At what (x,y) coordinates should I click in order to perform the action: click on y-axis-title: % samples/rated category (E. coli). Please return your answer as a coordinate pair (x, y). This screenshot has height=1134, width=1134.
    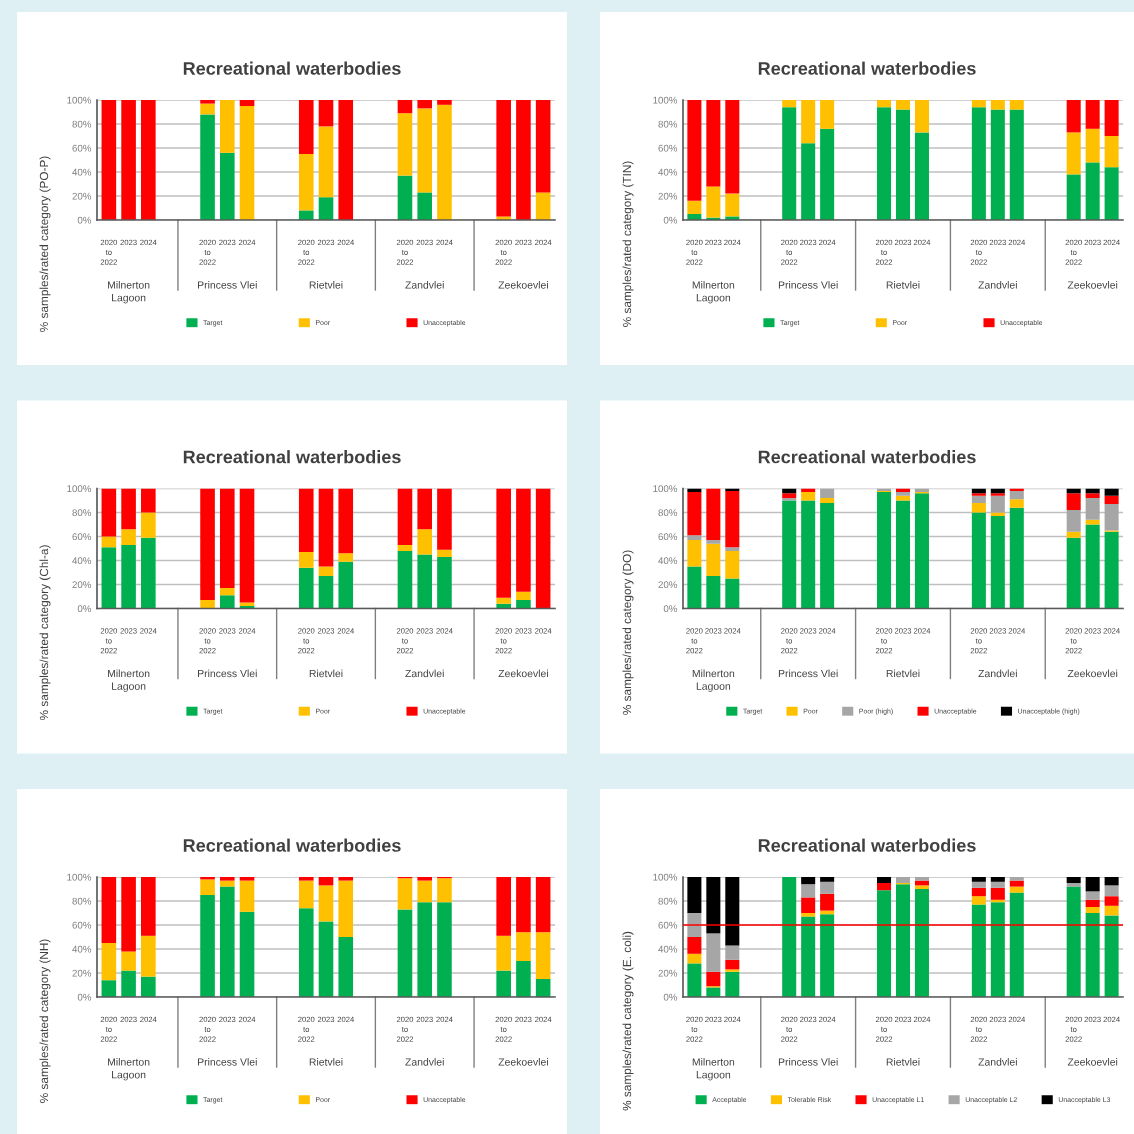
    Looking at the image, I should click on (628, 1021).